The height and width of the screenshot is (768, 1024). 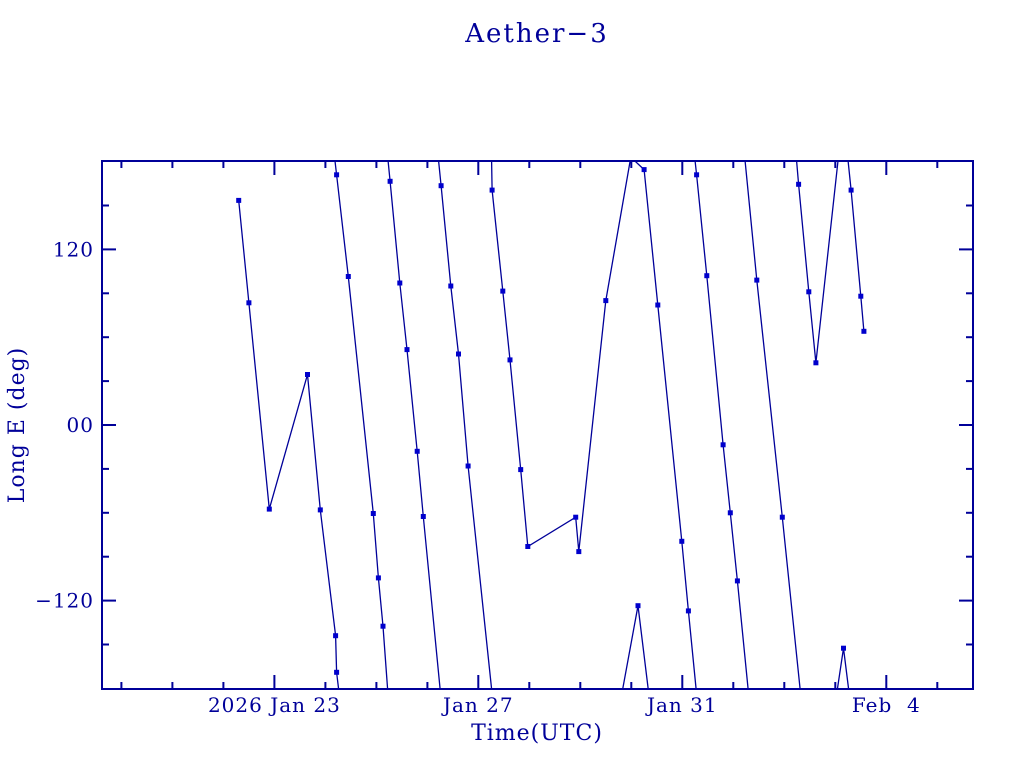 What do you see at coordinates (274, 705) in the screenshot?
I see `x-tick-label: 2026 Jan 23` at bounding box center [274, 705].